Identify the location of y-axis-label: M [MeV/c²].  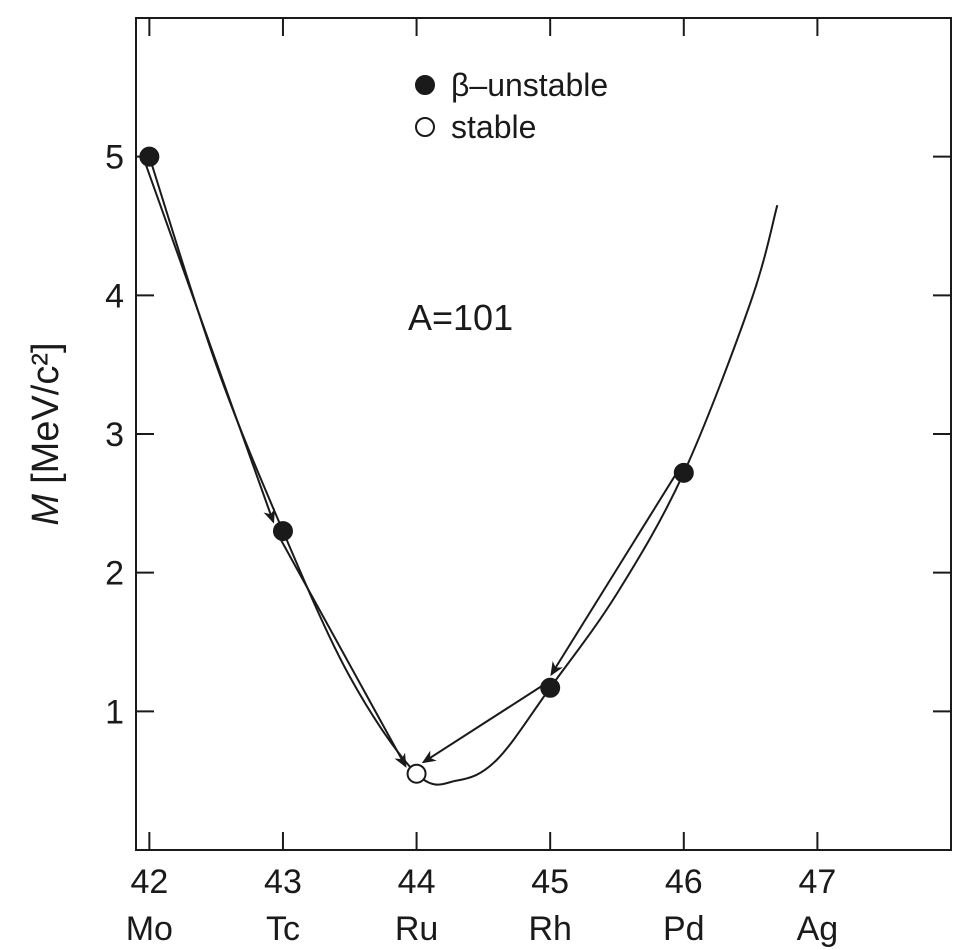
(46, 433).